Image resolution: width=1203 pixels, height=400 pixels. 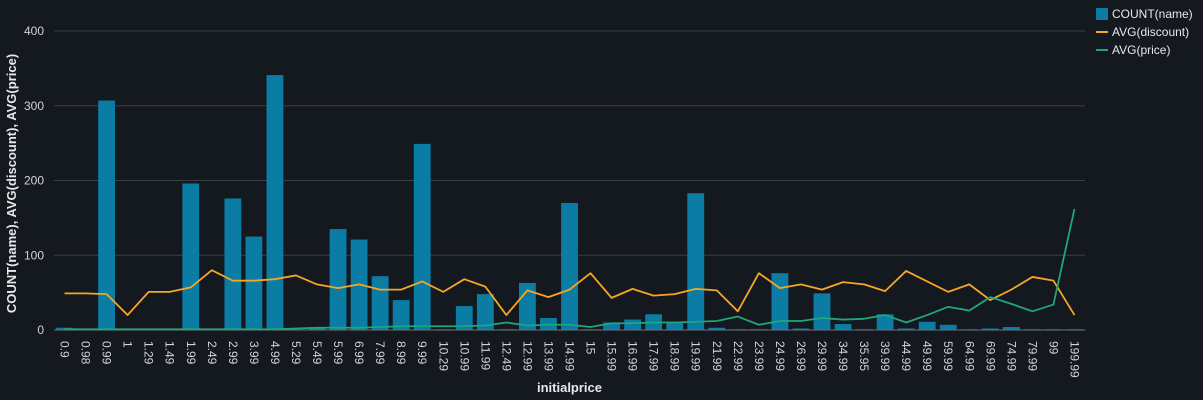 What do you see at coordinates (633, 356) in the screenshot?
I see `x-tick-label: 16.99` at bounding box center [633, 356].